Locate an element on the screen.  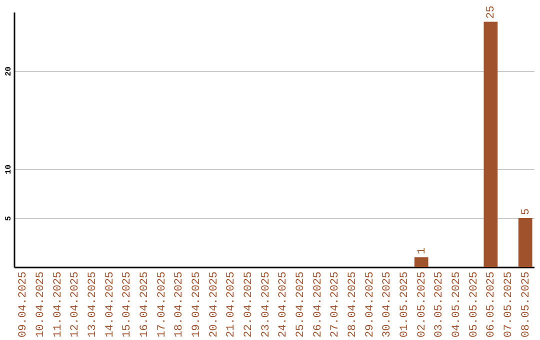
y-tick-label: 20 is located at coordinates (9, 71).